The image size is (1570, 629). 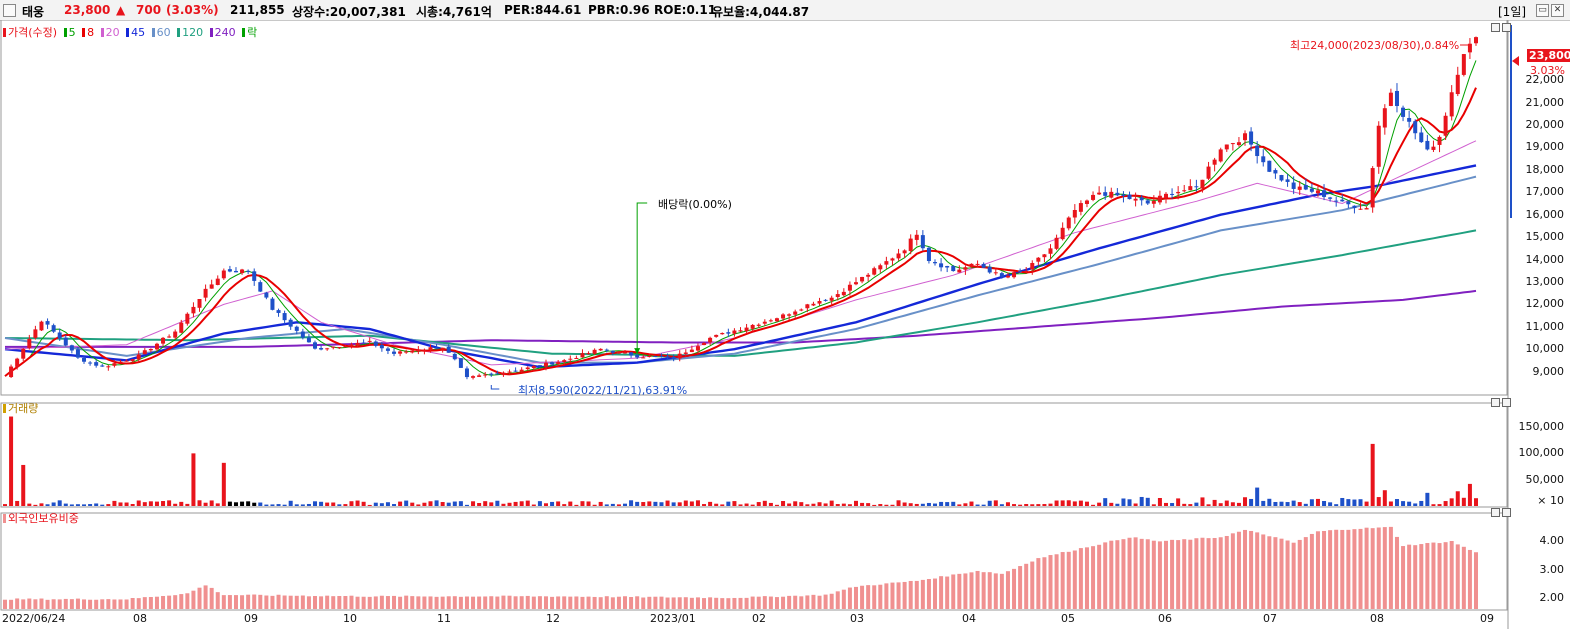 What do you see at coordinates (1545, 102) in the screenshot?
I see `price-tick-label: 21,000` at bounding box center [1545, 102].